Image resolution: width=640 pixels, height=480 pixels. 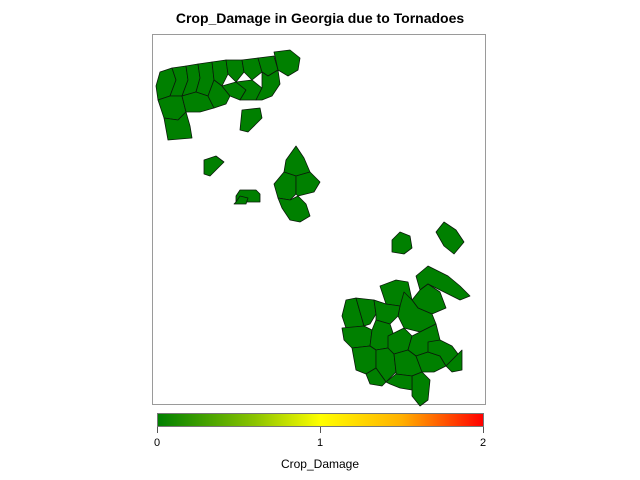 I want to click on legend-tick-label-0: 0, so click(x=157, y=443).